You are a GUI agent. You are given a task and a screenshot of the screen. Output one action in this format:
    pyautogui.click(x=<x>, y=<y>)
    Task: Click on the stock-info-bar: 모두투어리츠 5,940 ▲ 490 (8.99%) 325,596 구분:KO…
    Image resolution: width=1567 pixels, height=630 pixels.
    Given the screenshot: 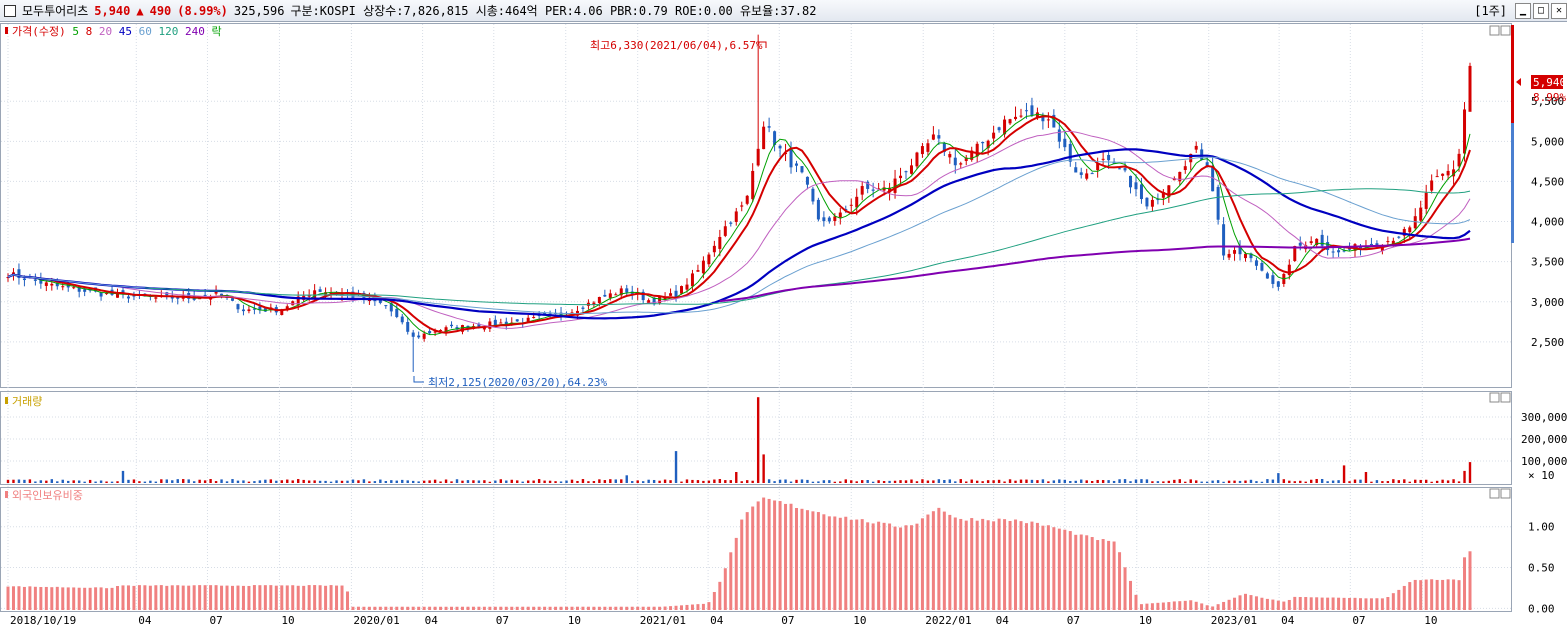 What is the action you would take?
    pyautogui.click(x=783, y=11)
    